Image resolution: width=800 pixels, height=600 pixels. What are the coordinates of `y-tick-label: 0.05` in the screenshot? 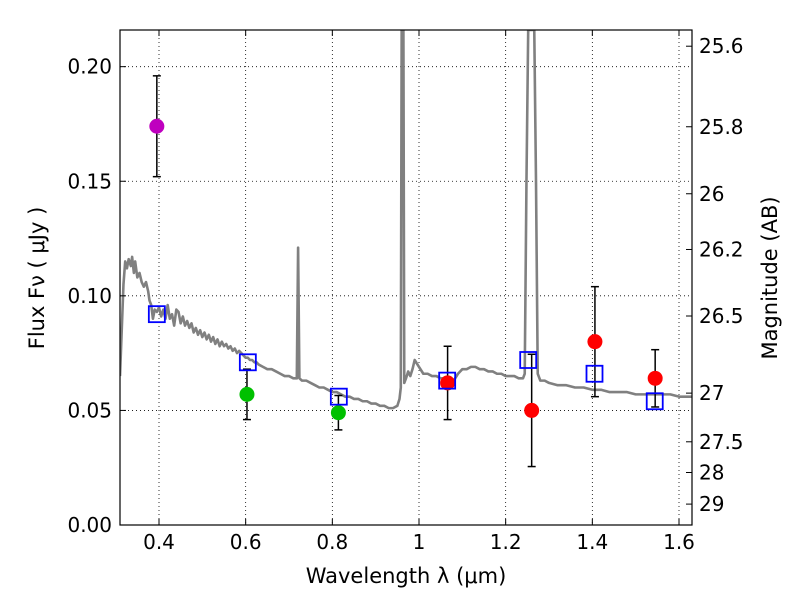 It's located at (89, 410).